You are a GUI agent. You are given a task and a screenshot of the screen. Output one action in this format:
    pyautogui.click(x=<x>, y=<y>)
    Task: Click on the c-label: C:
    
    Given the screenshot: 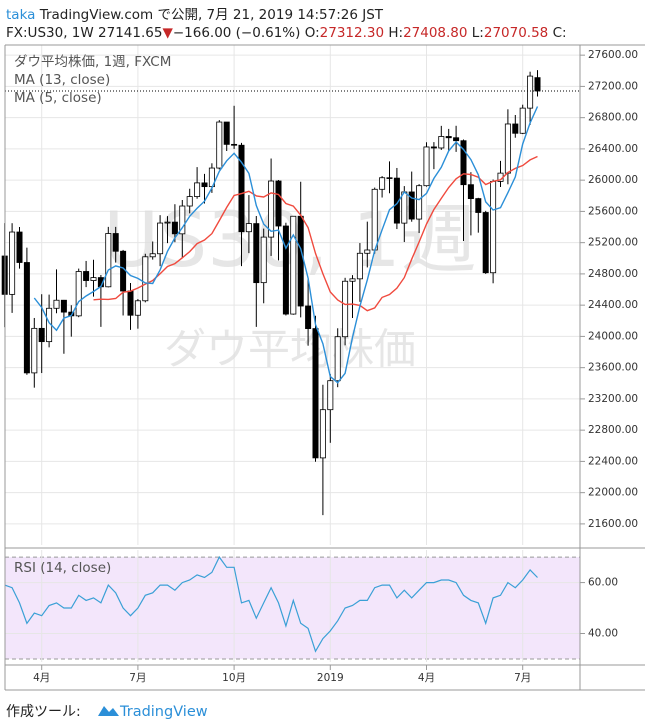 What is the action you would take?
    pyautogui.click(x=560, y=33)
    